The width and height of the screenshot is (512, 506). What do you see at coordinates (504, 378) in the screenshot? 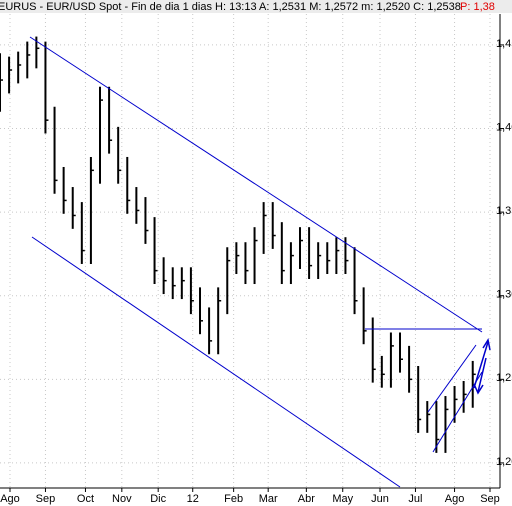
I see `y-tick-label: 1,25` at bounding box center [504, 378].